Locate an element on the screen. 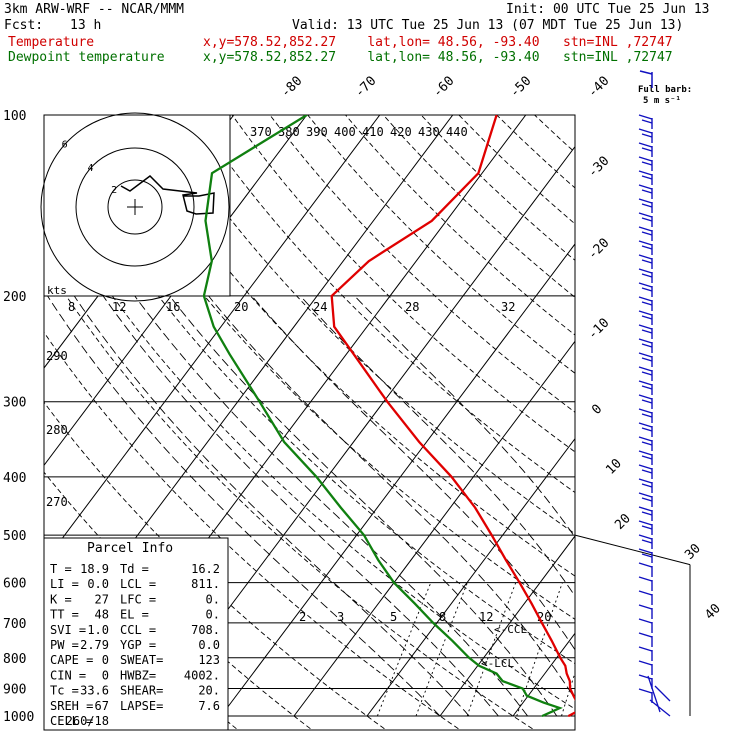 This screenshot has width=740, height=740. dry-adiabat-tick-label: 290 is located at coordinates (57, 356).